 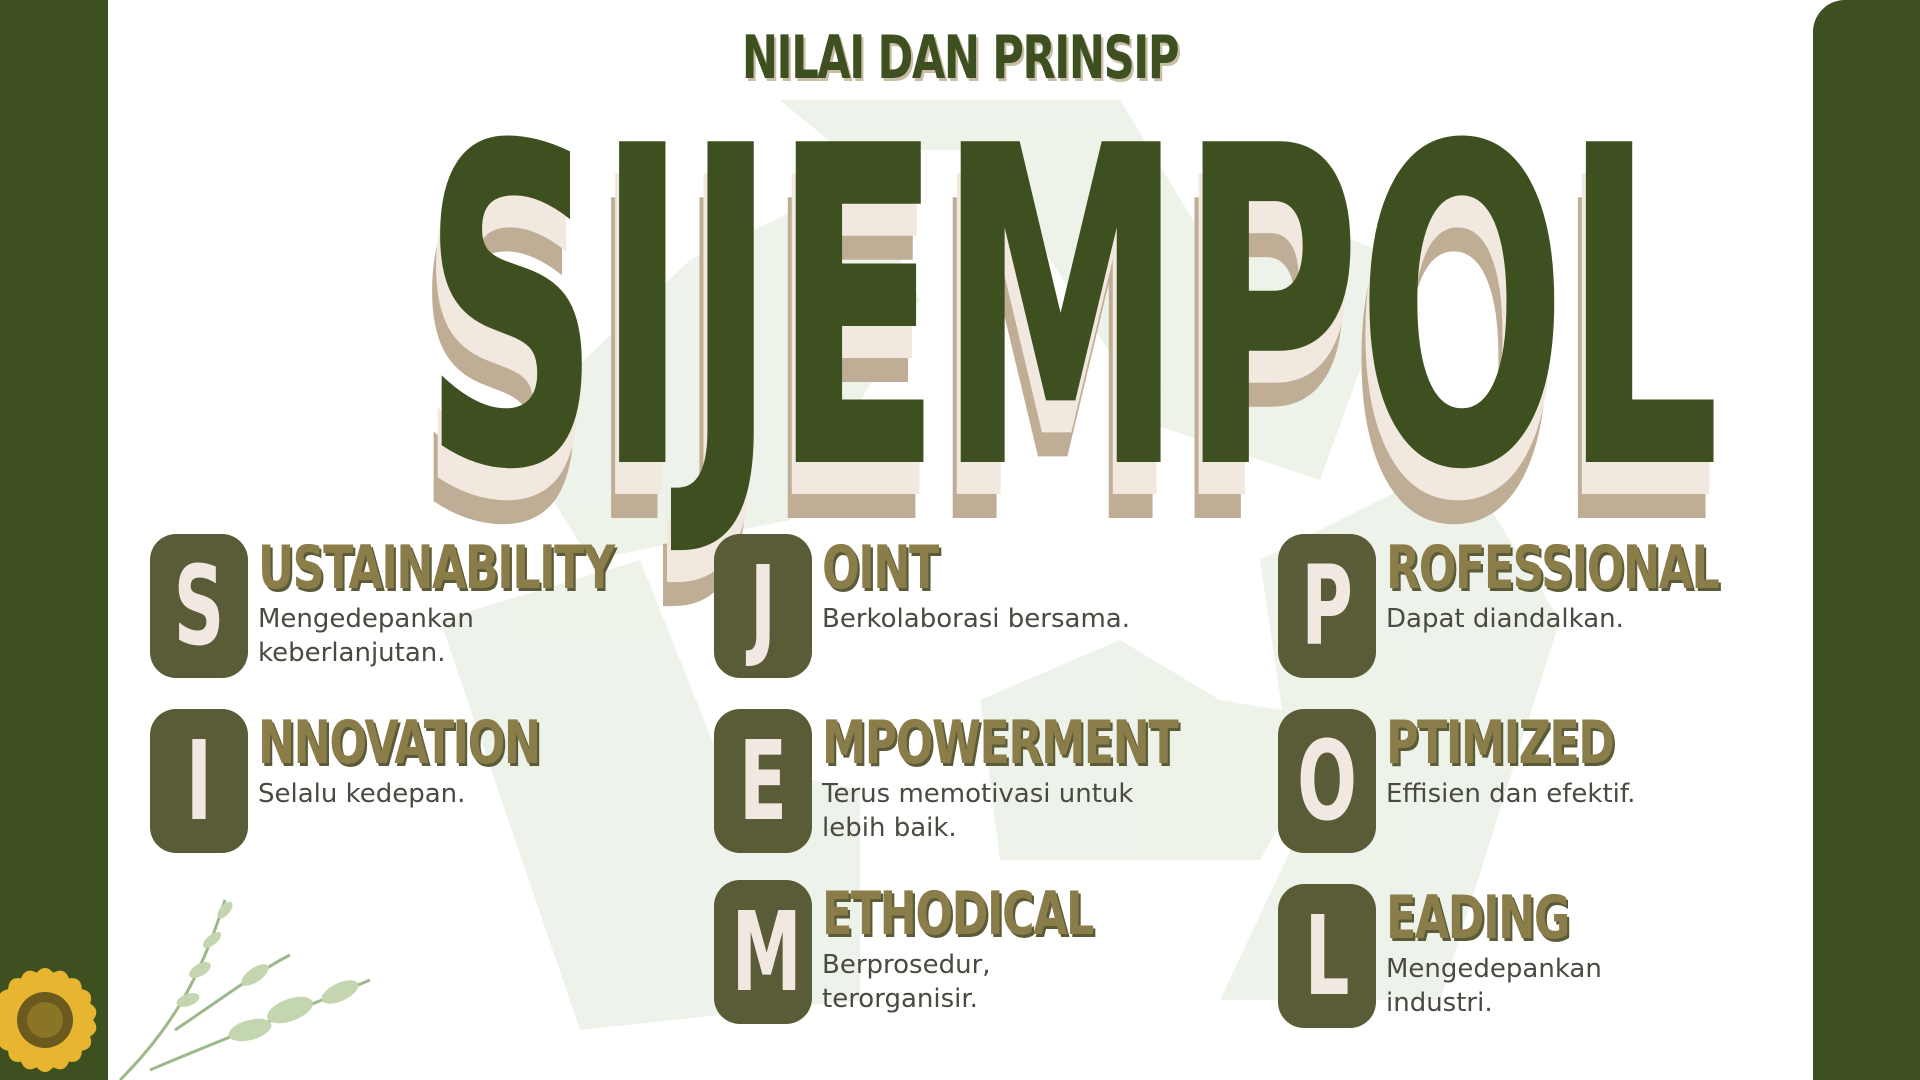 I want to click on letter-box: S, so click(x=199, y=606).